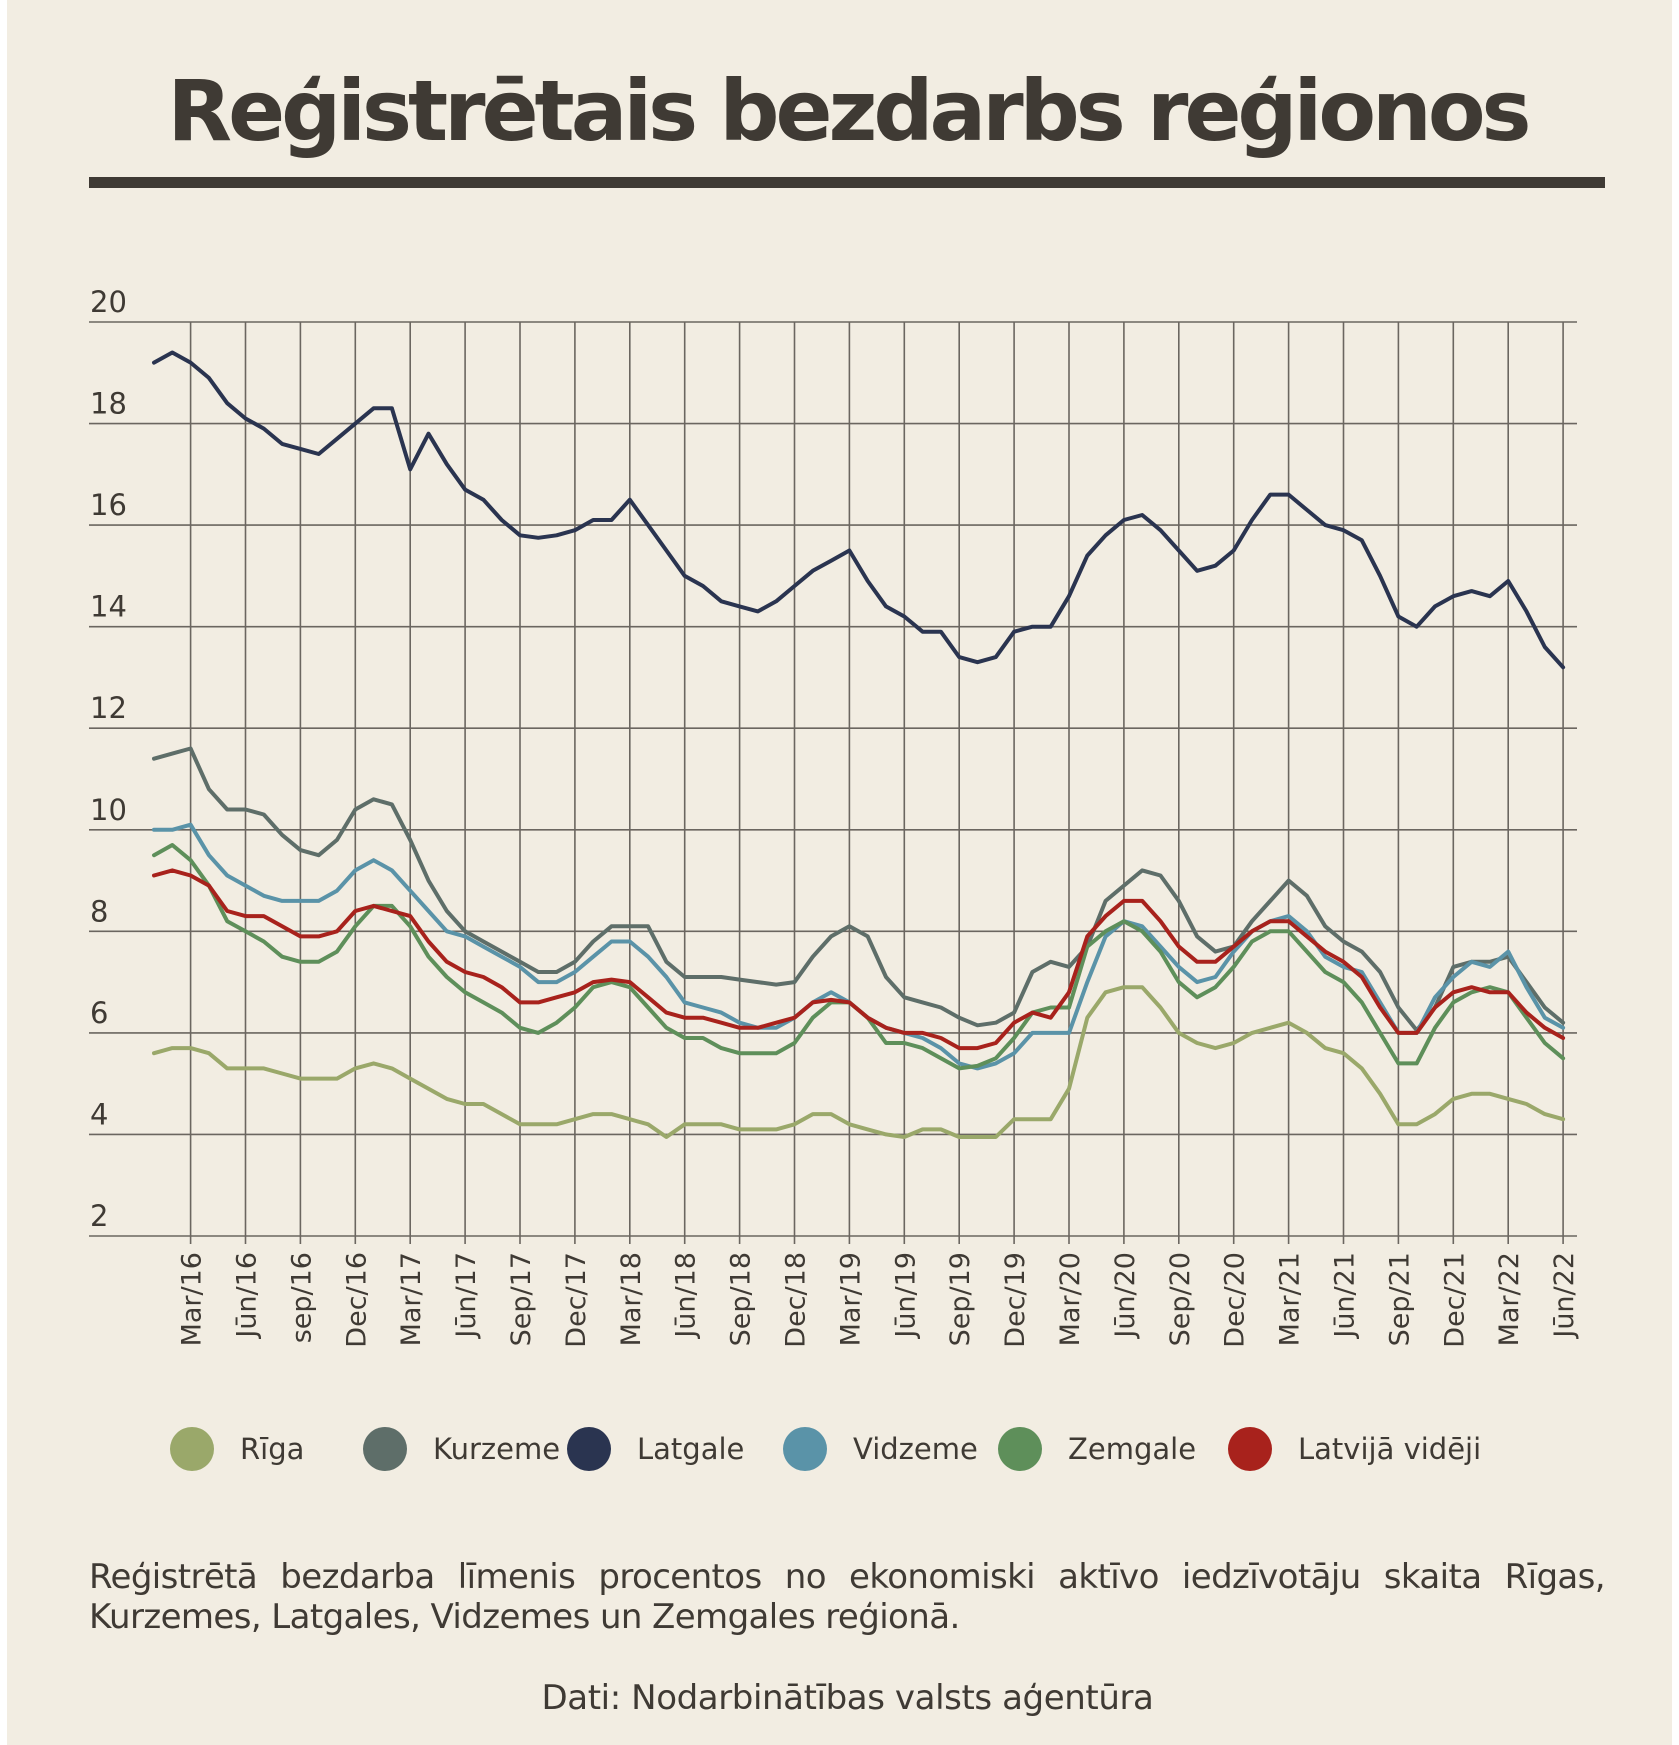 The image size is (1679, 1745). I want to click on x-tick-label: Jūn/17, so click(466, 1296).